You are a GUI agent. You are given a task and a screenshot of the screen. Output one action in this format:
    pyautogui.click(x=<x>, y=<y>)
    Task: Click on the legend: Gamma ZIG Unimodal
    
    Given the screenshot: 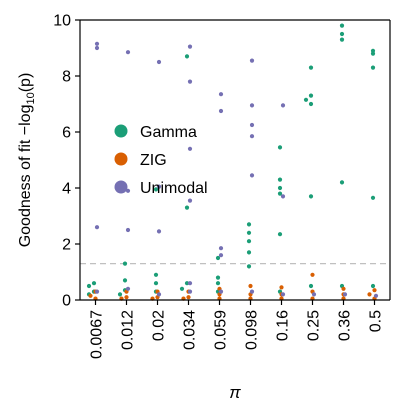 What is the action you would take?
    pyautogui.click(x=161, y=160)
    